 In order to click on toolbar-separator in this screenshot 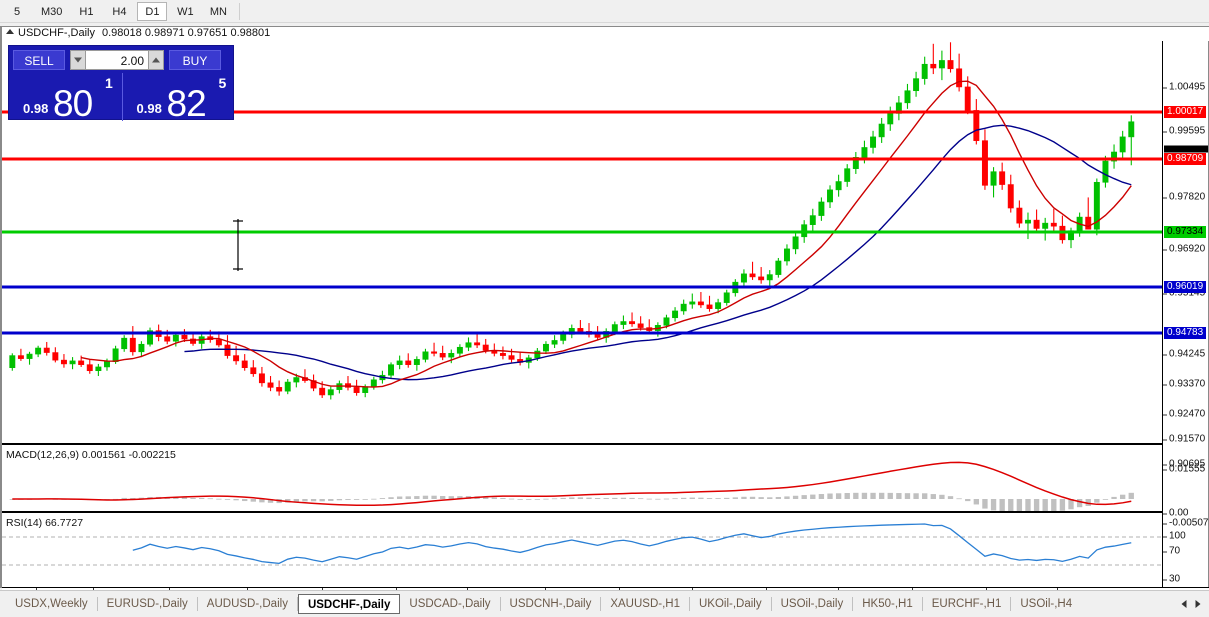, I will do `click(240, 11)`.